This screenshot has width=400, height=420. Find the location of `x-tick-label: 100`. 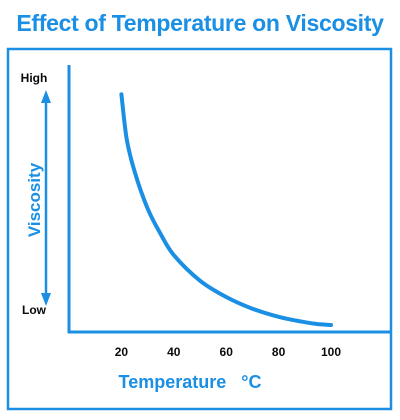

x-tick-label: 100 is located at coordinates (331, 352).